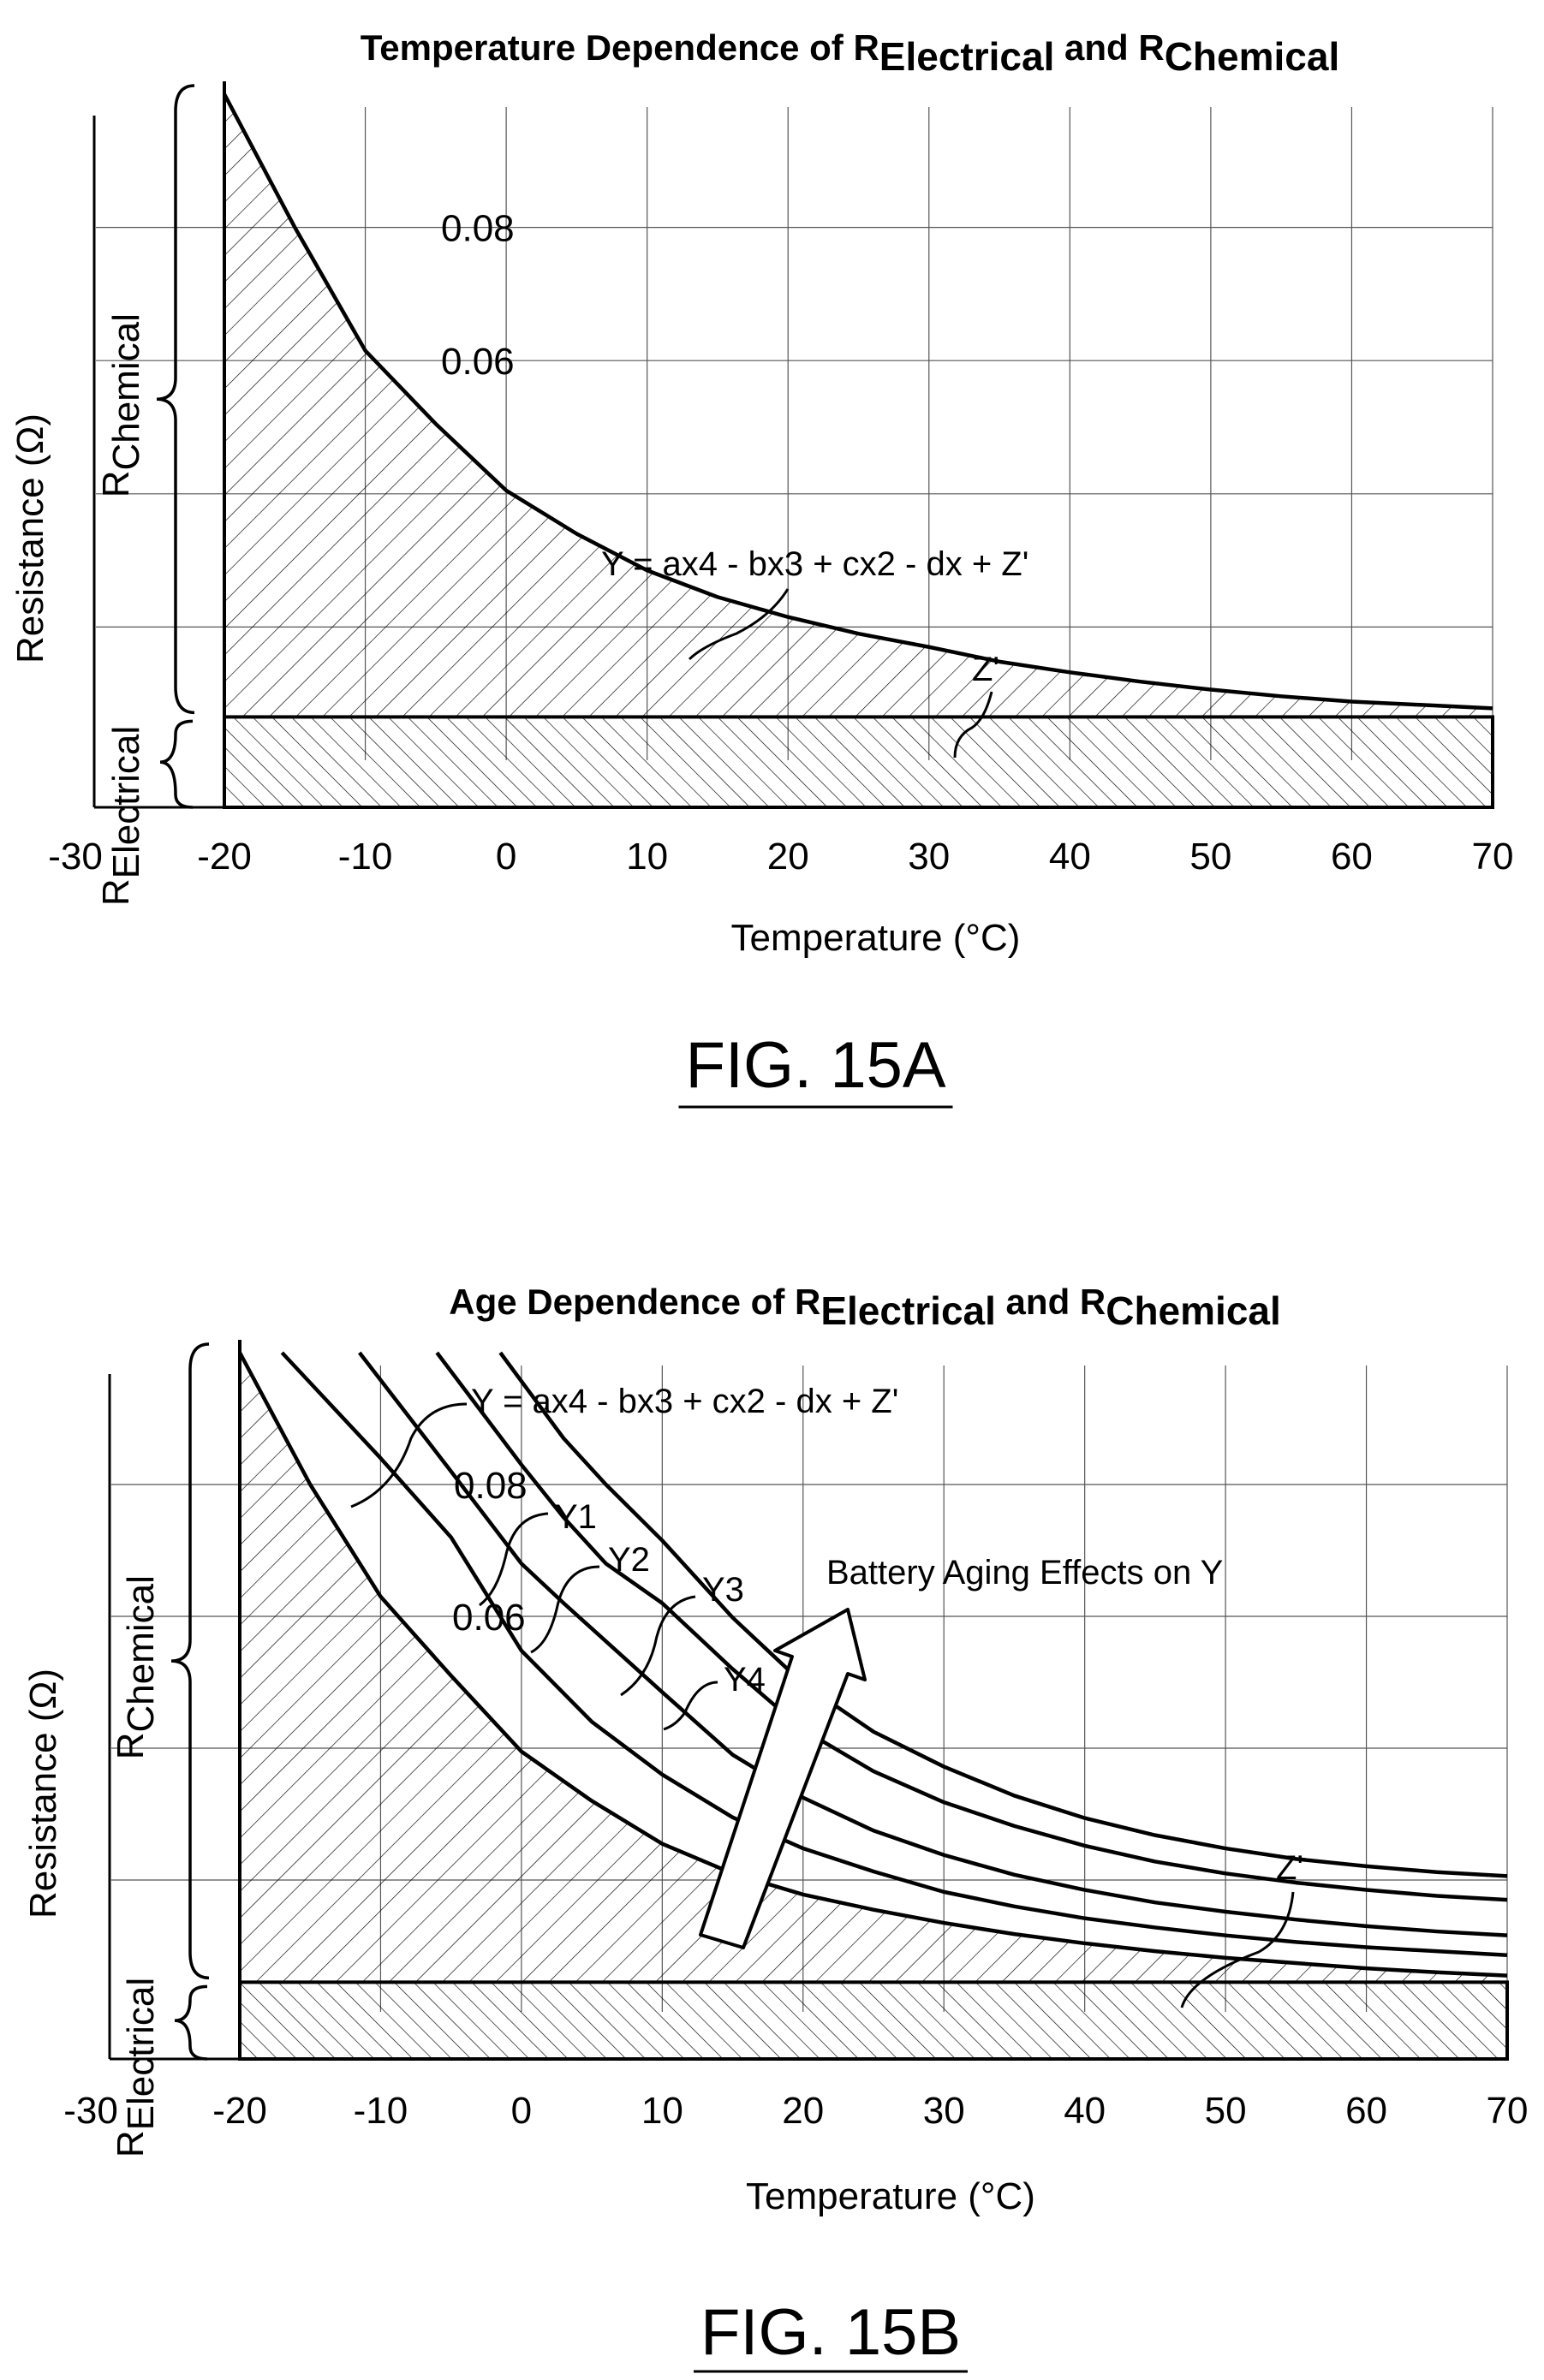 Image resolution: width=1544 pixels, height=2380 pixels. I want to click on series-line-y4, so click(1003, 1614).